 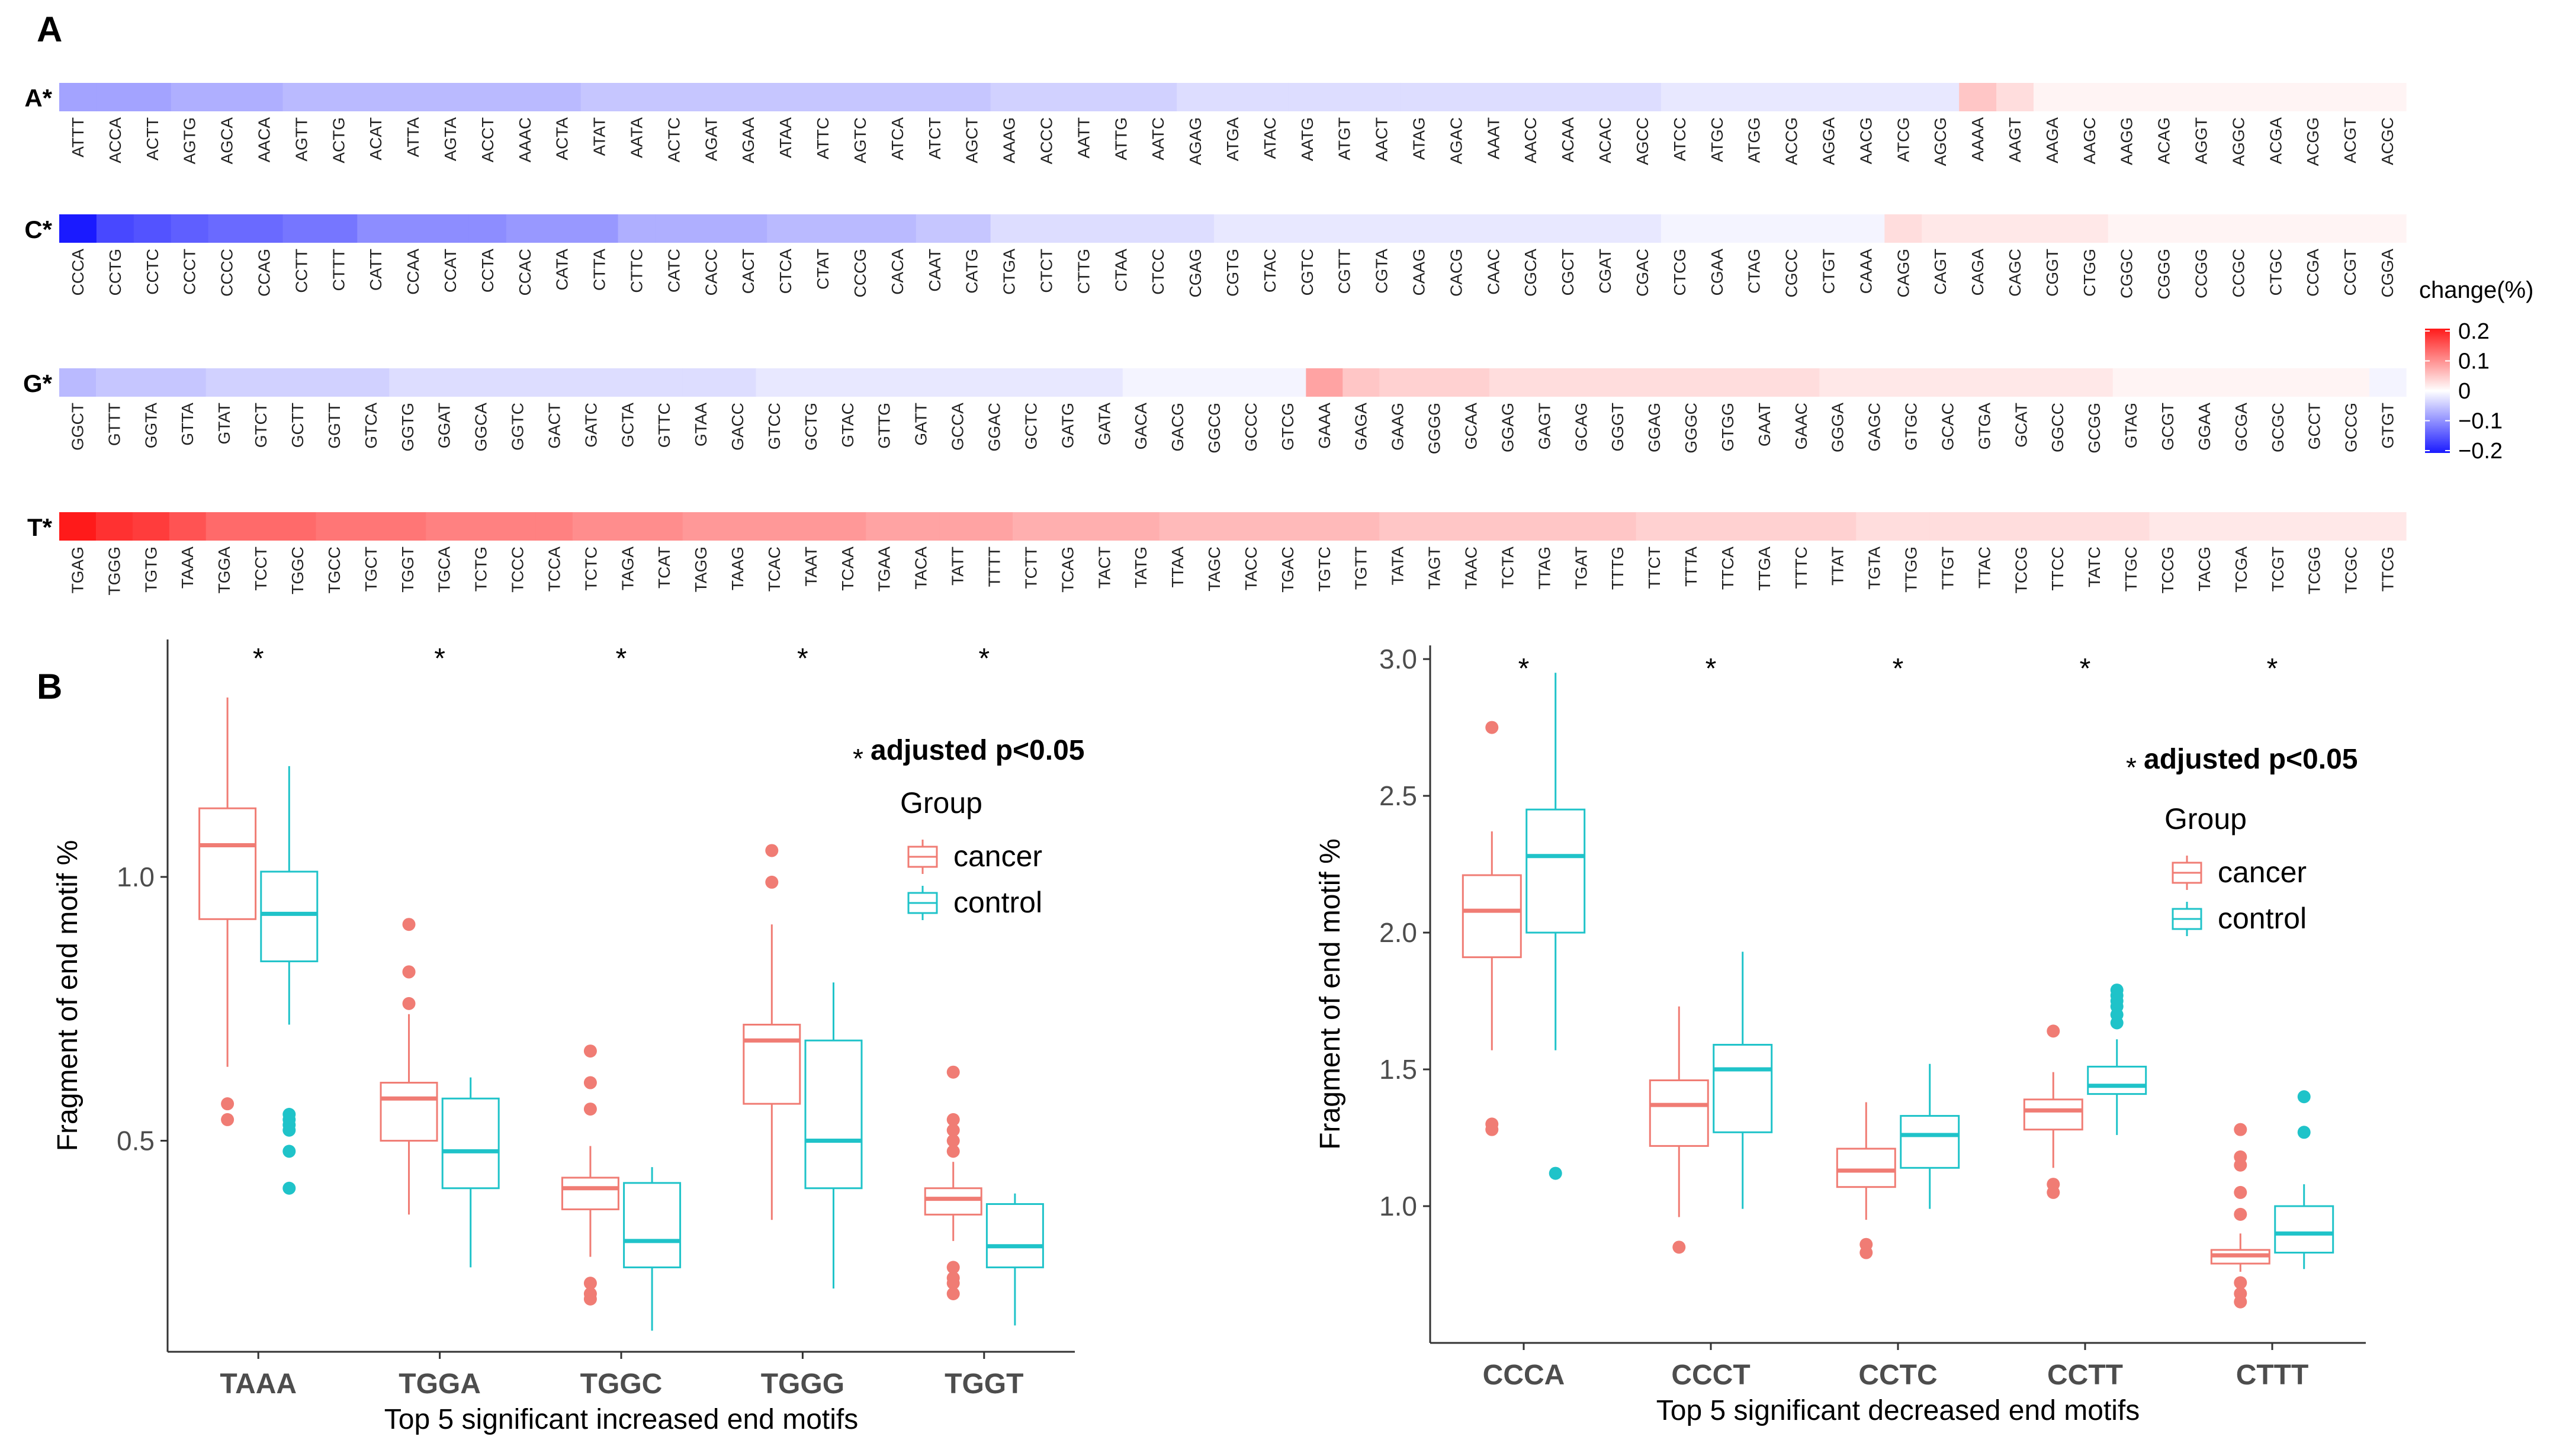 What do you see at coordinates (554, 569) in the screenshot?
I see `heatmap-motif-label: TCCA` at bounding box center [554, 569].